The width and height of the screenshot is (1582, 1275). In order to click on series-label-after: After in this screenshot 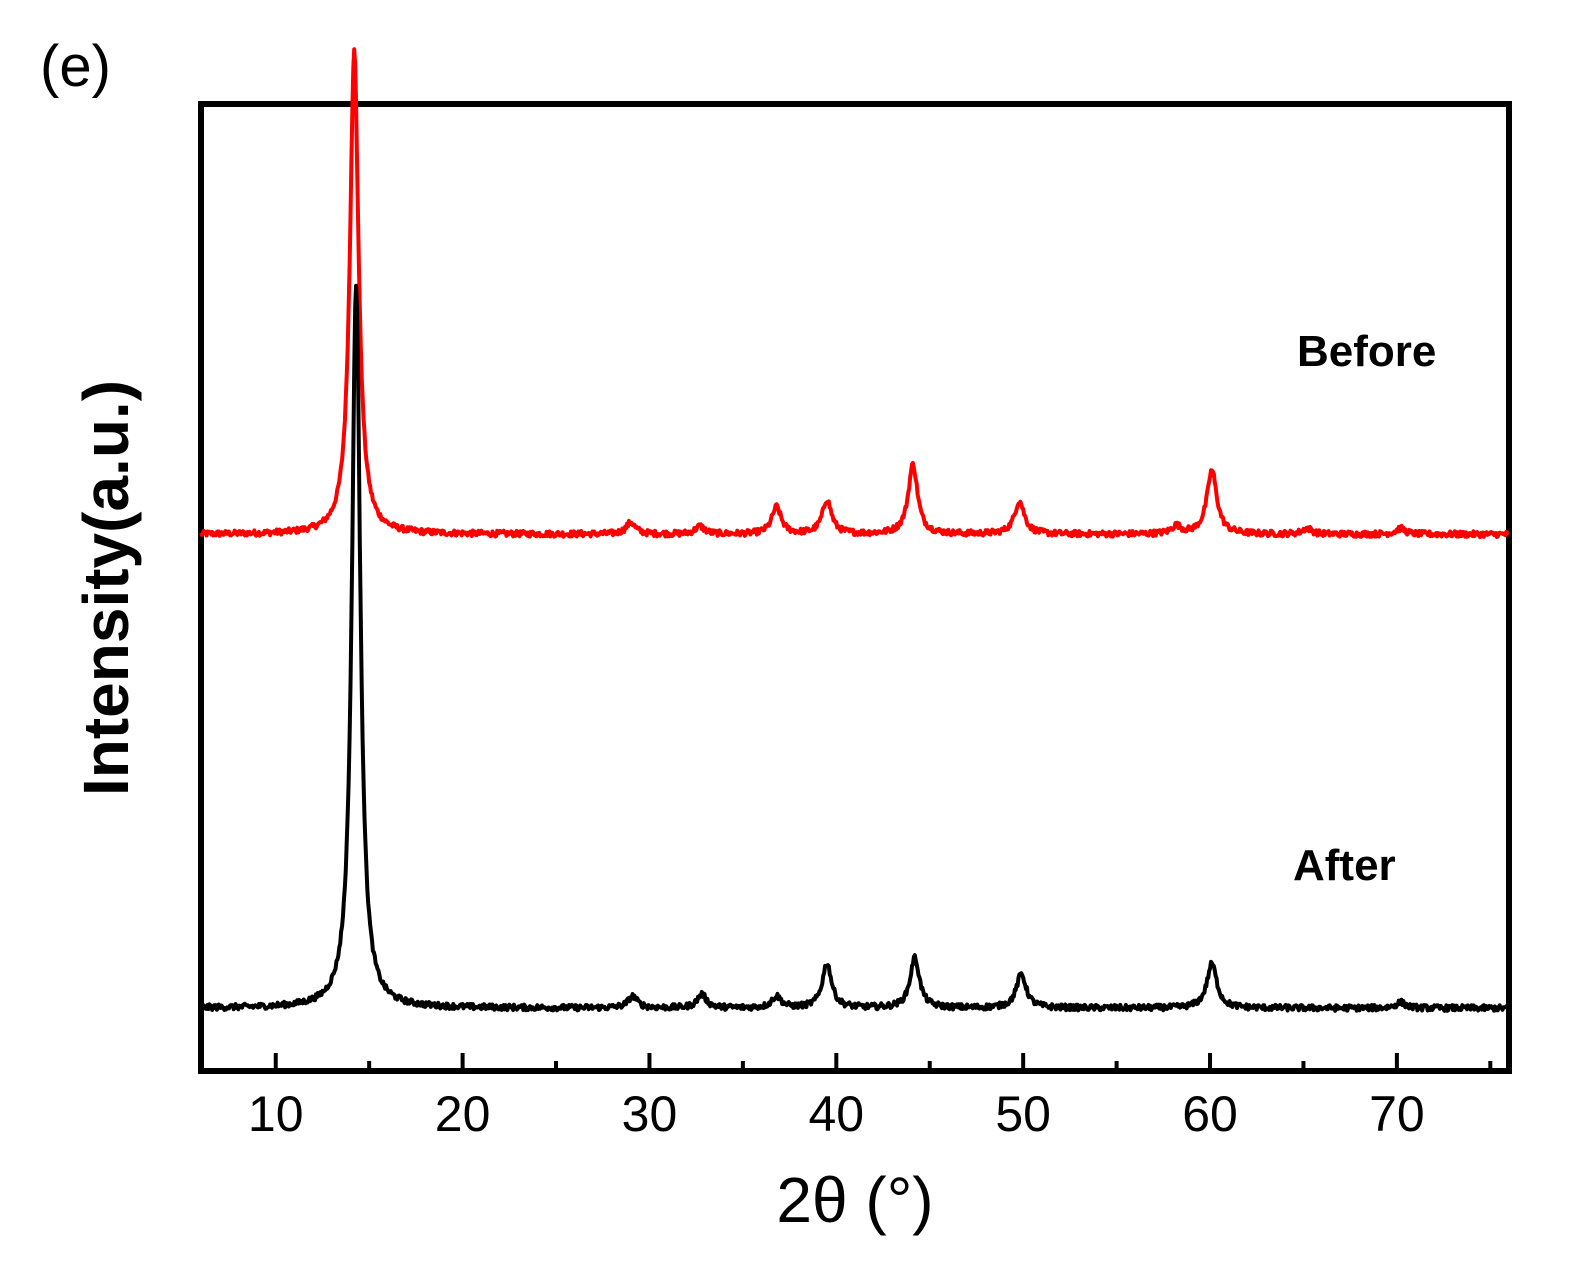, I will do `click(1344, 865)`.